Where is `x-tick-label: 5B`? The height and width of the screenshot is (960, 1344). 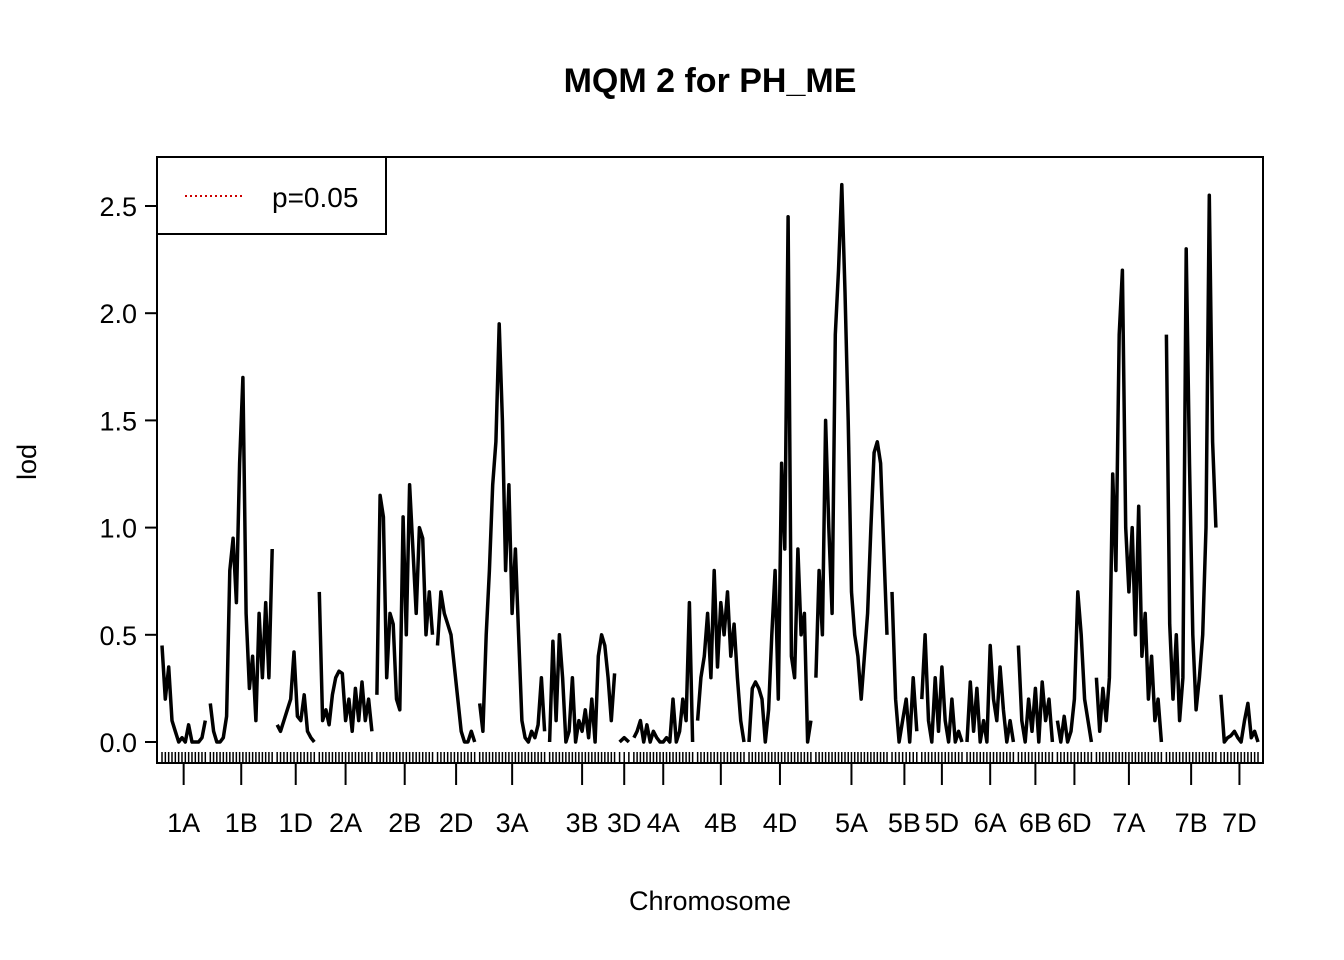
x-tick-label: 5B is located at coordinates (904, 823).